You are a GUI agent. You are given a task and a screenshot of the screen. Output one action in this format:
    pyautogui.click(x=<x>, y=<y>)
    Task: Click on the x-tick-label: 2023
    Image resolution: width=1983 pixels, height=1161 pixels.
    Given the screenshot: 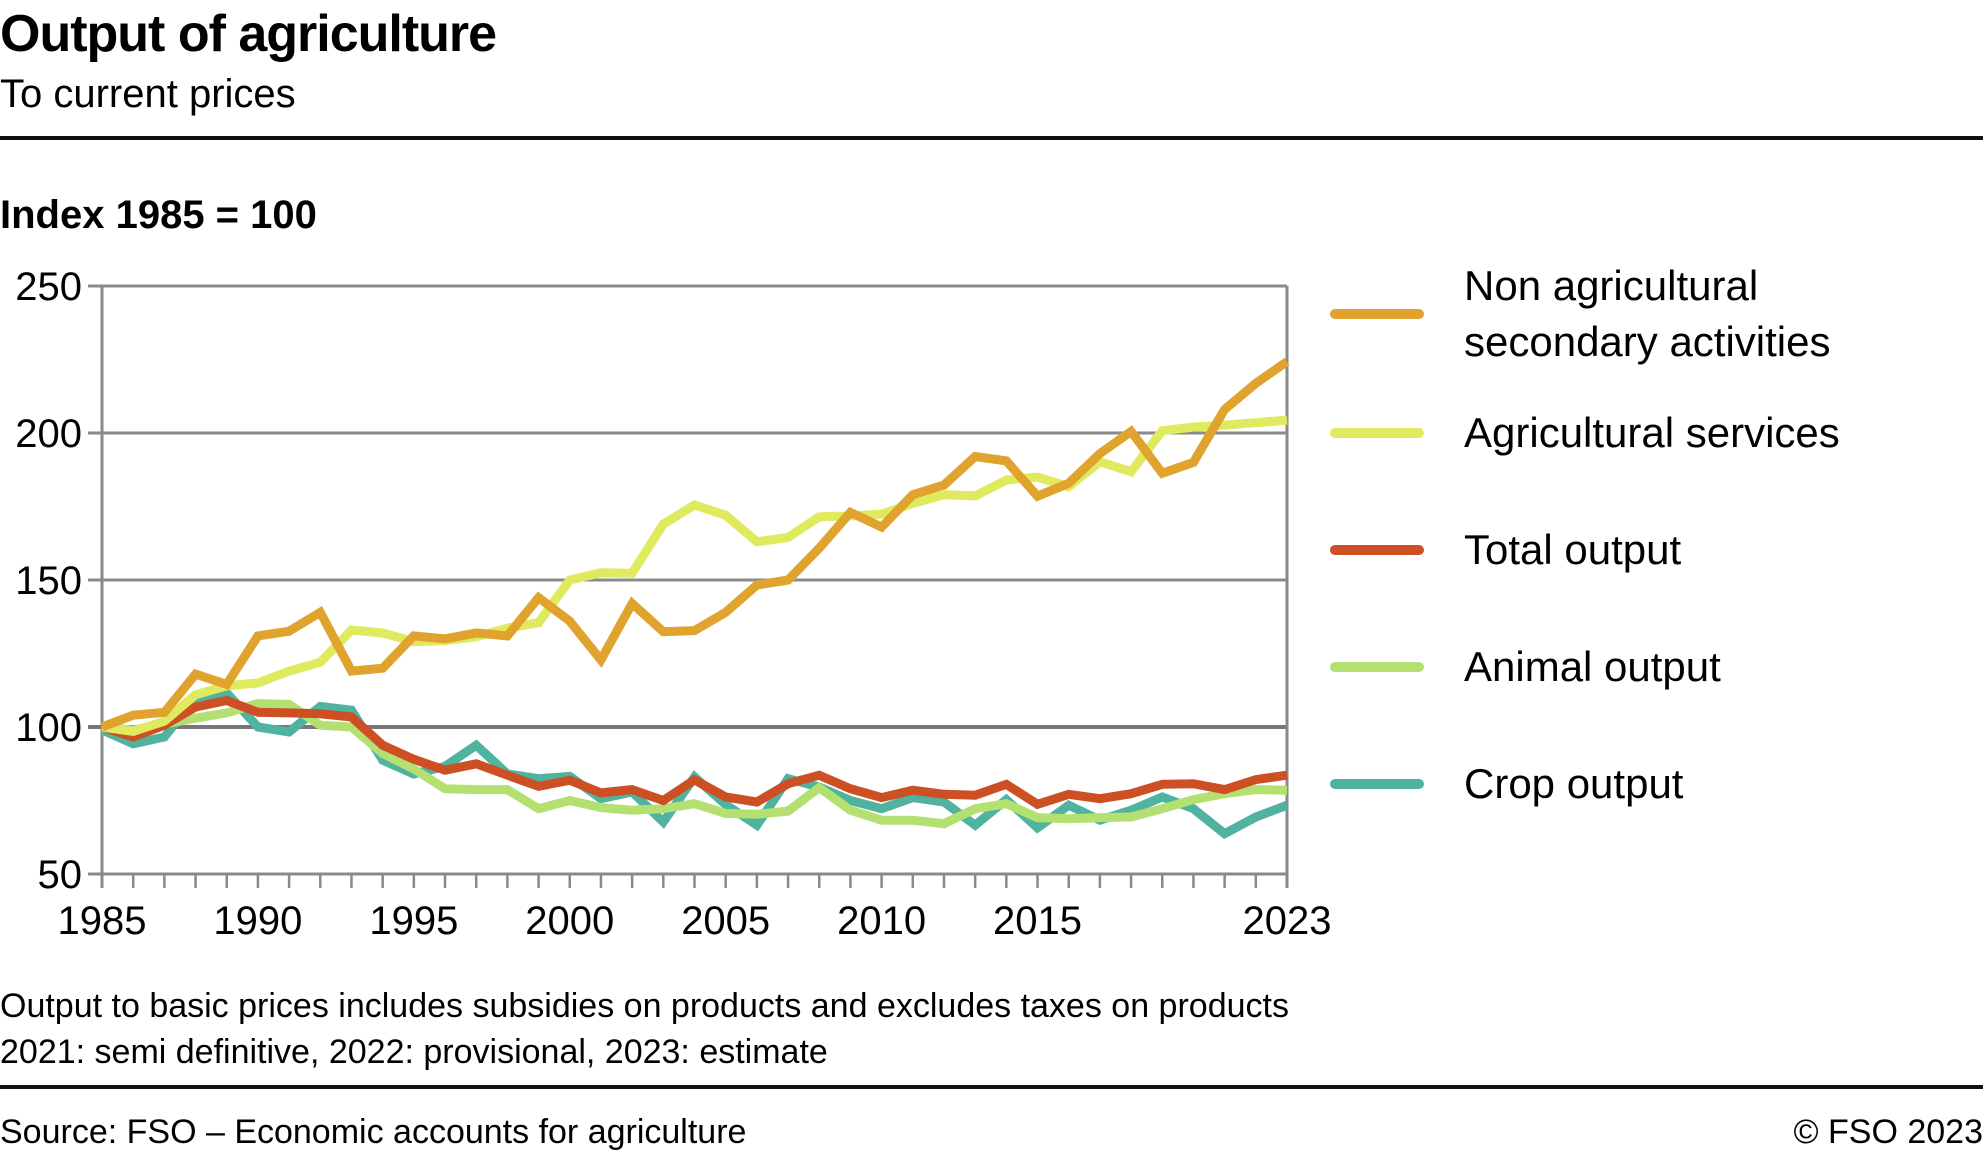 What is the action you would take?
    pyautogui.click(x=1287, y=921)
    